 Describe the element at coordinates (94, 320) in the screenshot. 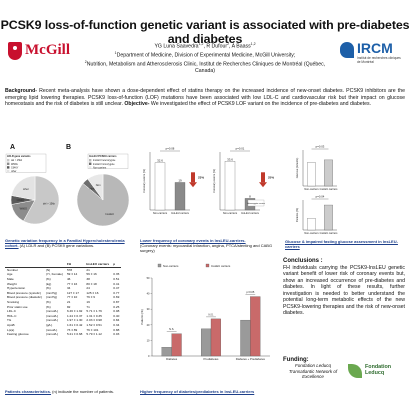

I see `table-cell: 2.03 ± 0.98` at that location.